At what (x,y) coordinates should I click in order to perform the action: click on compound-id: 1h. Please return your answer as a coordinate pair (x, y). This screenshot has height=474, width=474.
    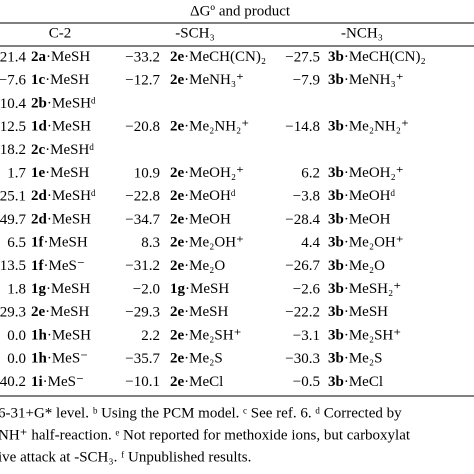
    Looking at the image, I should click on (39, 336).